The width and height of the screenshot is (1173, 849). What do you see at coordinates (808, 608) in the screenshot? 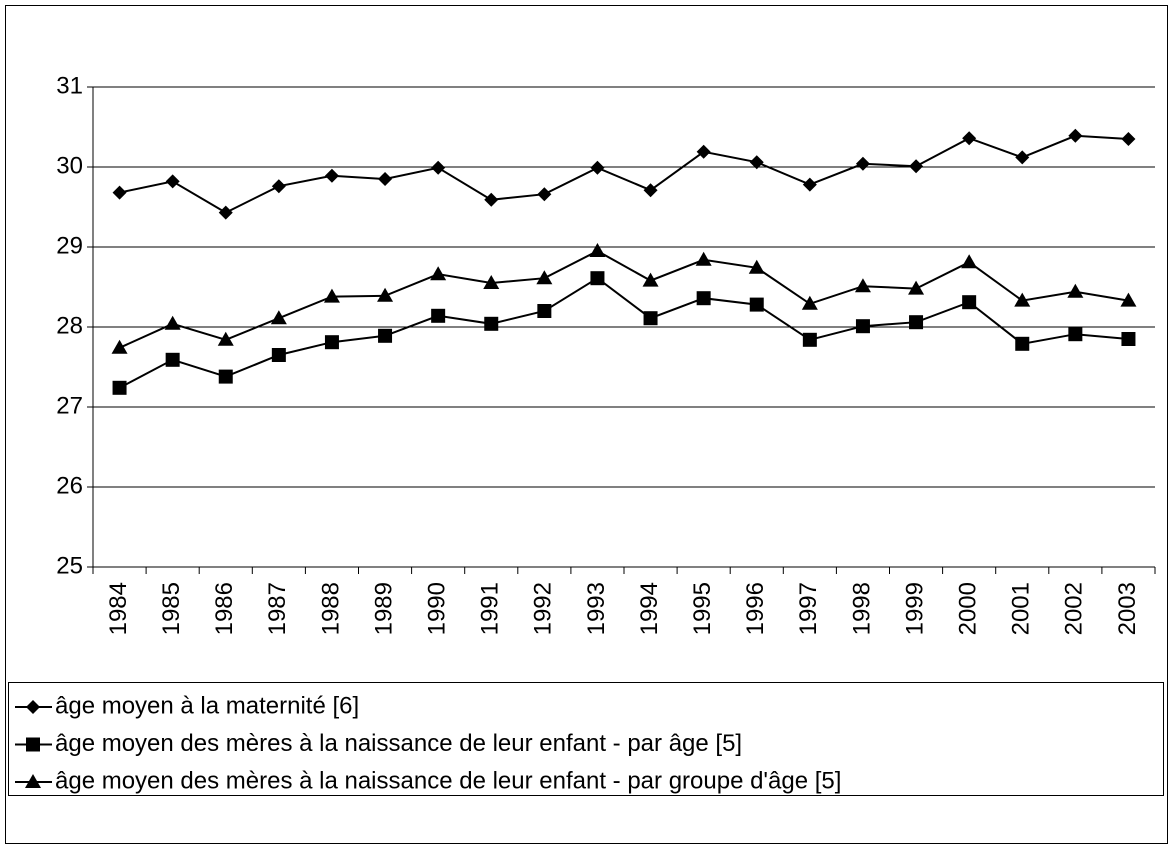
I see `x-tick-label: 1997` at bounding box center [808, 608].